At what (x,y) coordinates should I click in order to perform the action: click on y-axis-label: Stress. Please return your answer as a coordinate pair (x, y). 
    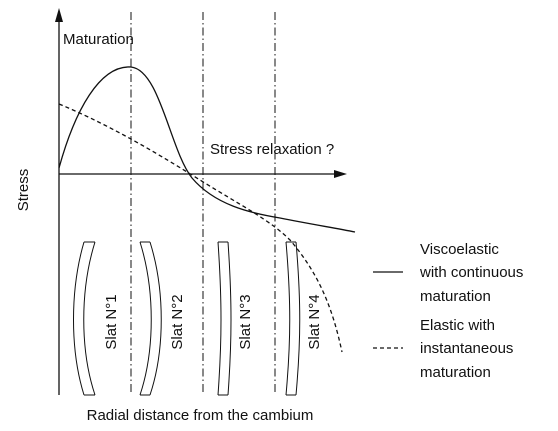
    Looking at the image, I should click on (23, 190).